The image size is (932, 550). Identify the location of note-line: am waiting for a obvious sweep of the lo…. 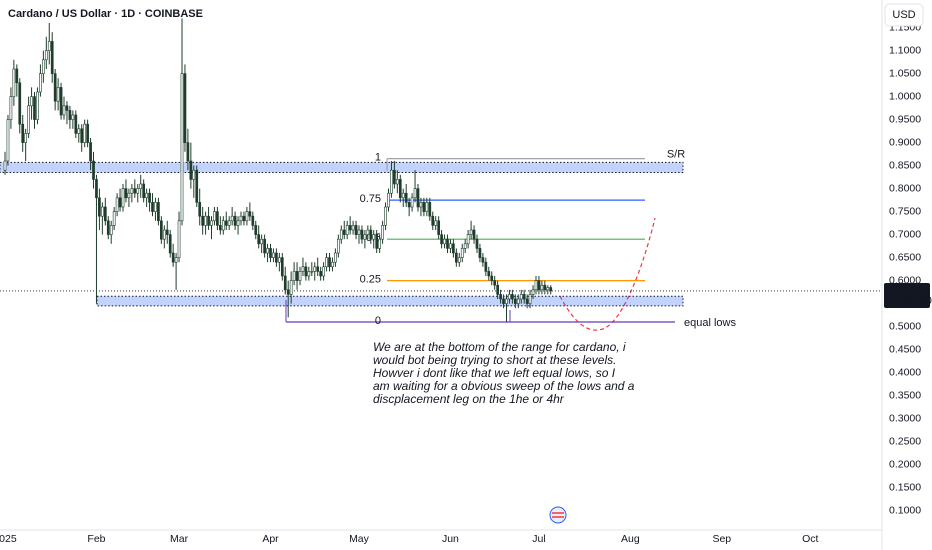
(504, 386).